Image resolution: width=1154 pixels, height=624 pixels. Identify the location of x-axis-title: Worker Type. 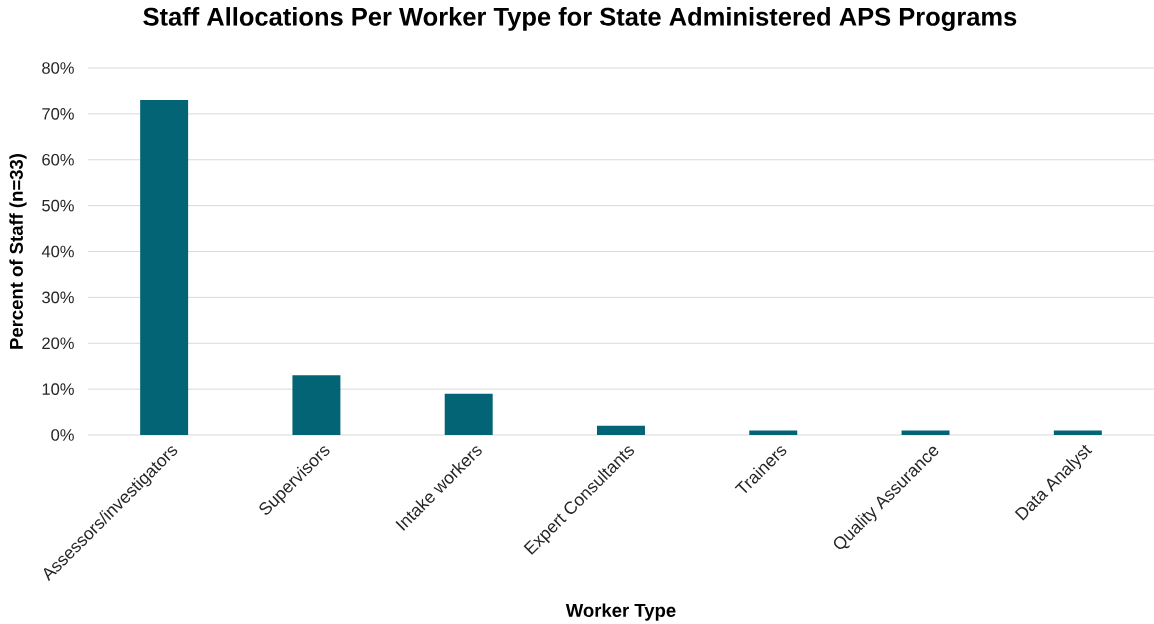
(620, 612).